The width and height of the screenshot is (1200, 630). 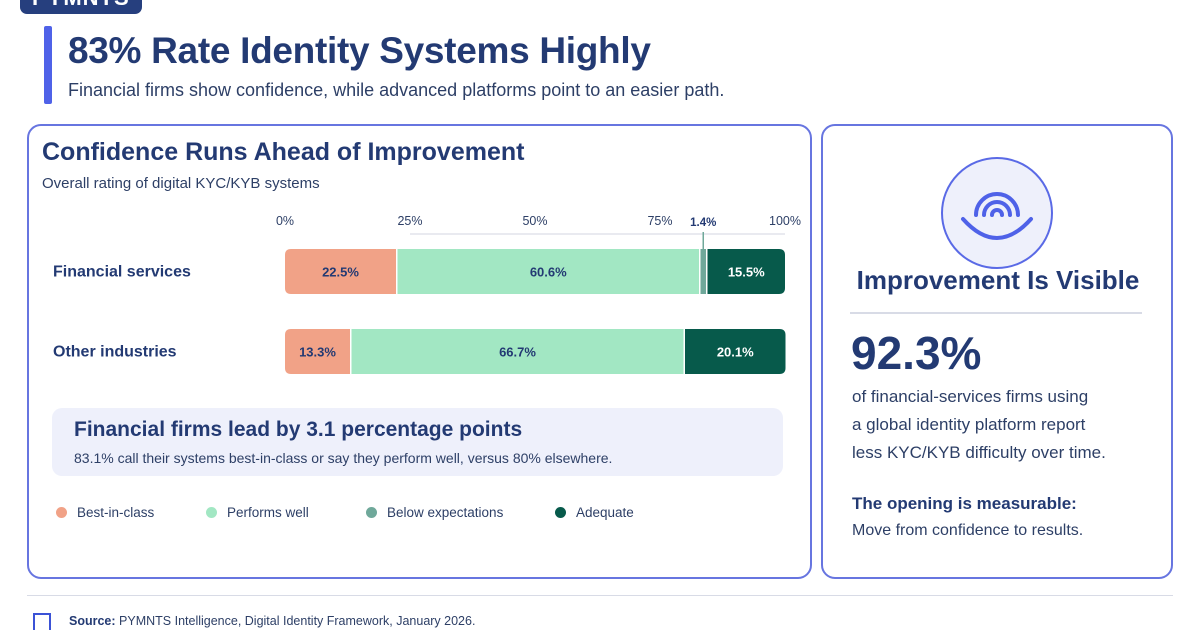 I want to click on legend-item-below-expectations: Below expectations, so click(x=434, y=512).